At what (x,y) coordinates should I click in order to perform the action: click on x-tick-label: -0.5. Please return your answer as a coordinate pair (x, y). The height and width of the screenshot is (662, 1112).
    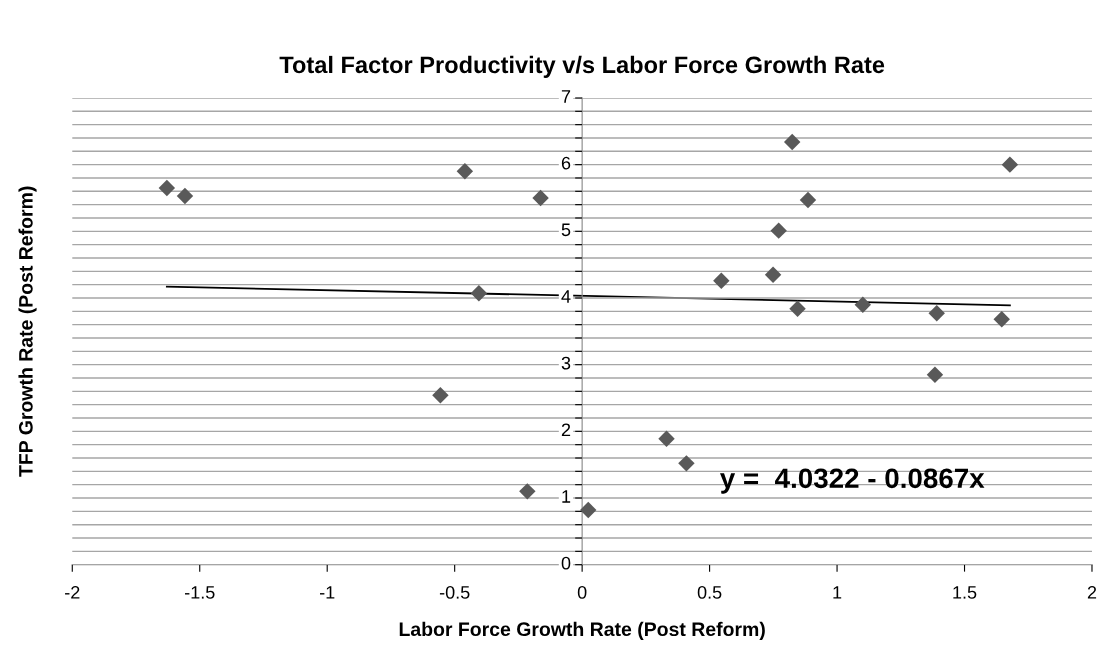
    Looking at the image, I should click on (454, 592).